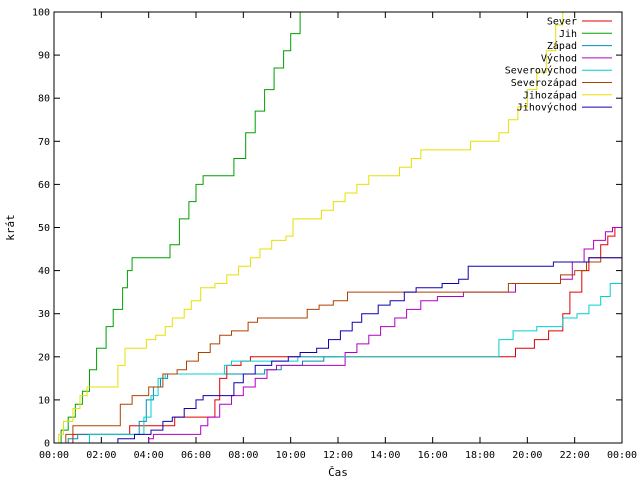 The image size is (640, 480). What do you see at coordinates (559, 58) in the screenshot?
I see `legend-label: Východ` at bounding box center [559, 58].